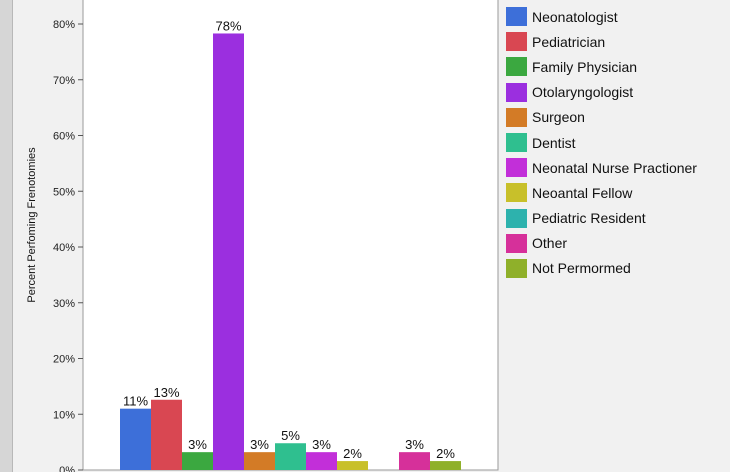 This screenshot has height=472, width=730. What do you see at coordinates (352, 465) in the screenshot?
I see `bar-neoantal-fellow` at bounding box center [352, 465].